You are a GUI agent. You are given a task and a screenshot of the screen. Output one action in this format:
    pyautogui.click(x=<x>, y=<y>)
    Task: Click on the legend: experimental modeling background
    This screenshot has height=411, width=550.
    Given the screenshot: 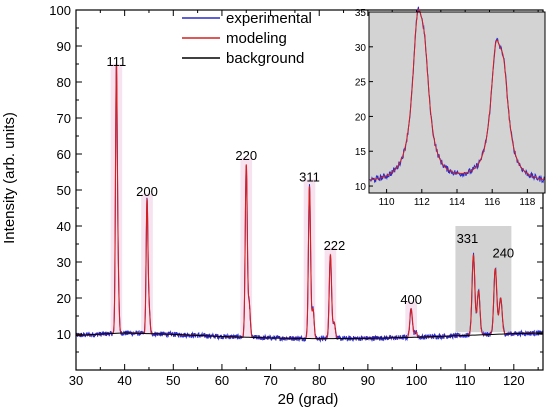 What is the action you would take?
    pyautogui.click(x=247, y=38)
    